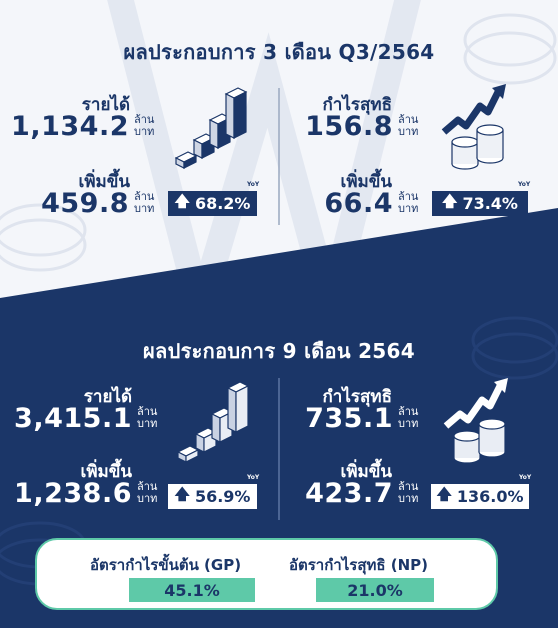 The height and width of the screenshot is (628, 558). Describe the element at coordinates (107, 397) in the screenshot. I see `nm-revenue-label: รายได้` at that location.